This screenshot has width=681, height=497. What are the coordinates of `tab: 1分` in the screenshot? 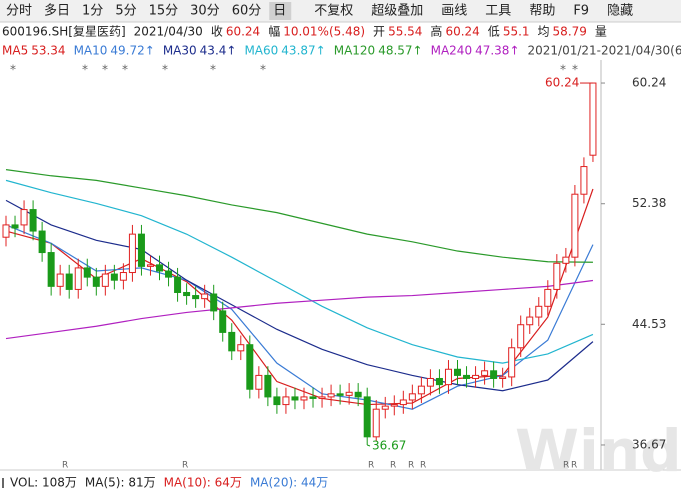 It's located at (92, 11).